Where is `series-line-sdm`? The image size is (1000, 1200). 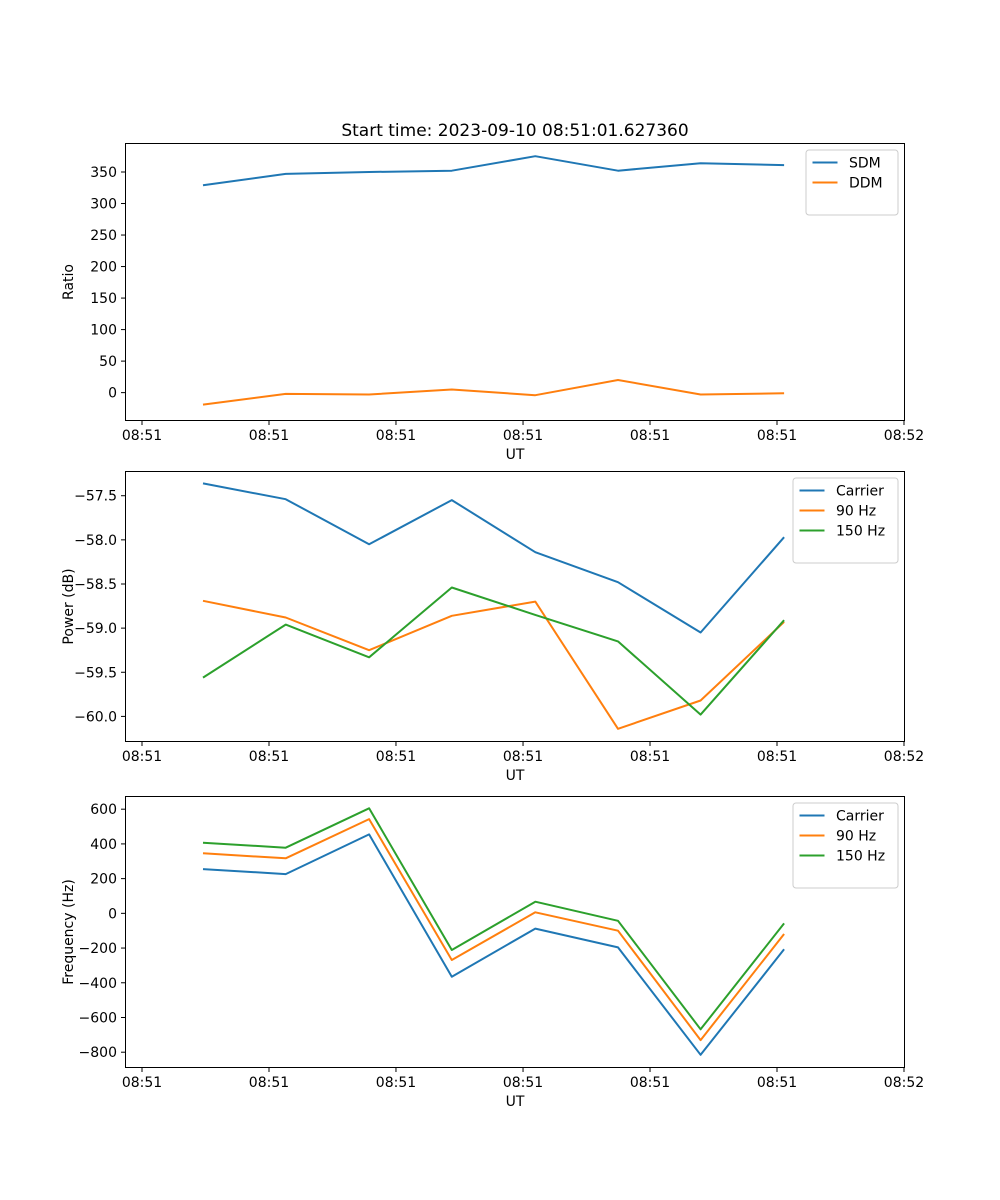
series-line-sdm is located at coordinates (493, 171).